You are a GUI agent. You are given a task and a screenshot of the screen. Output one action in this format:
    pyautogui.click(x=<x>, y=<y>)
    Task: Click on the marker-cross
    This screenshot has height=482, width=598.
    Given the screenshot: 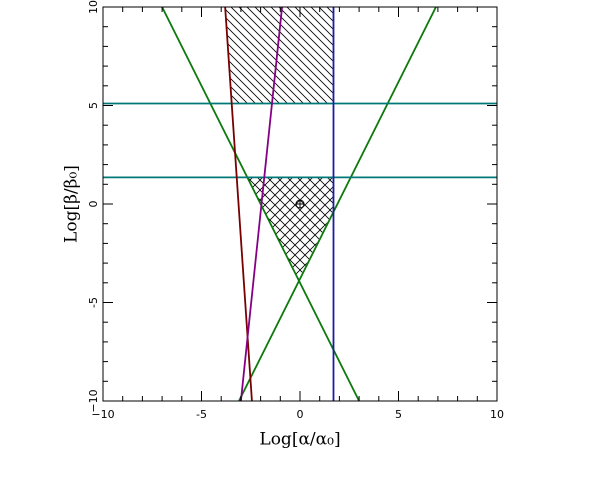 What is the action you would take?
    pyautogui.click(x=300, y=204)
    